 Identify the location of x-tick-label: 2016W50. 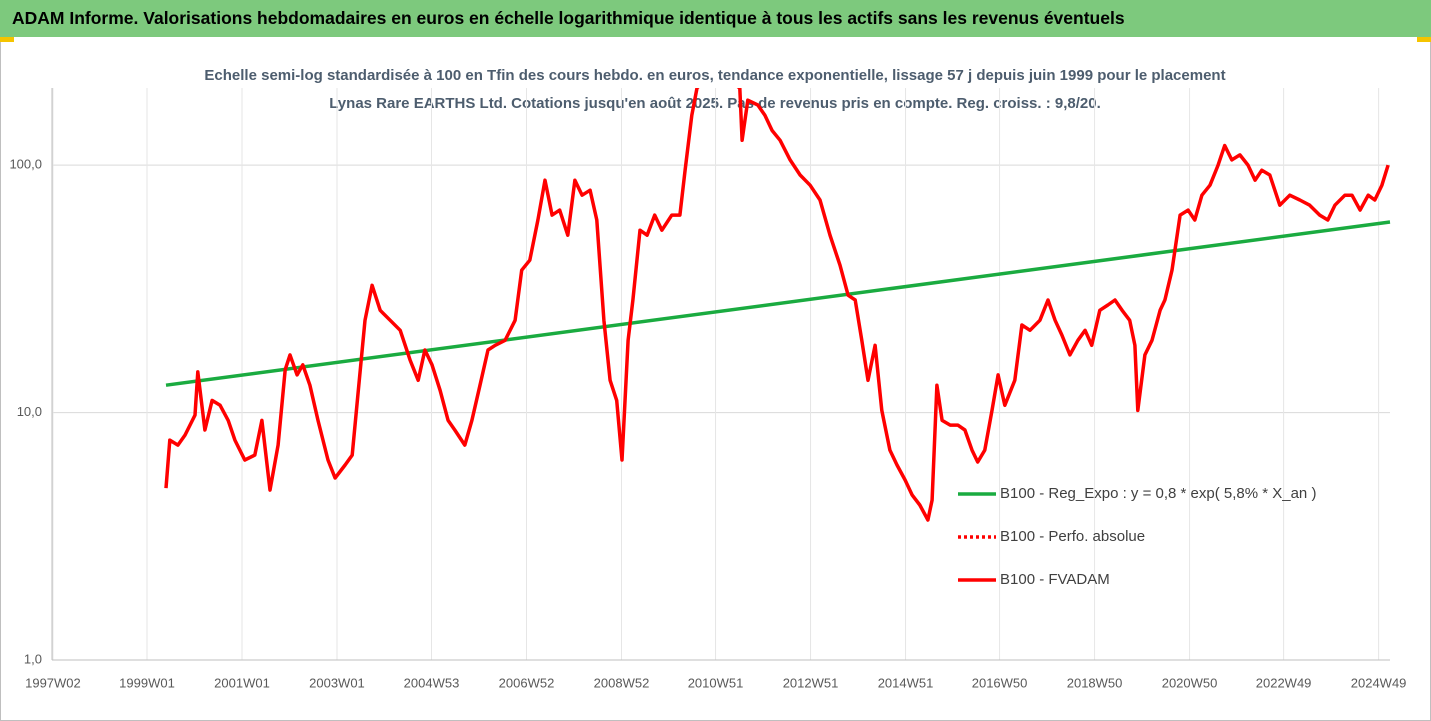
(1000, 682).